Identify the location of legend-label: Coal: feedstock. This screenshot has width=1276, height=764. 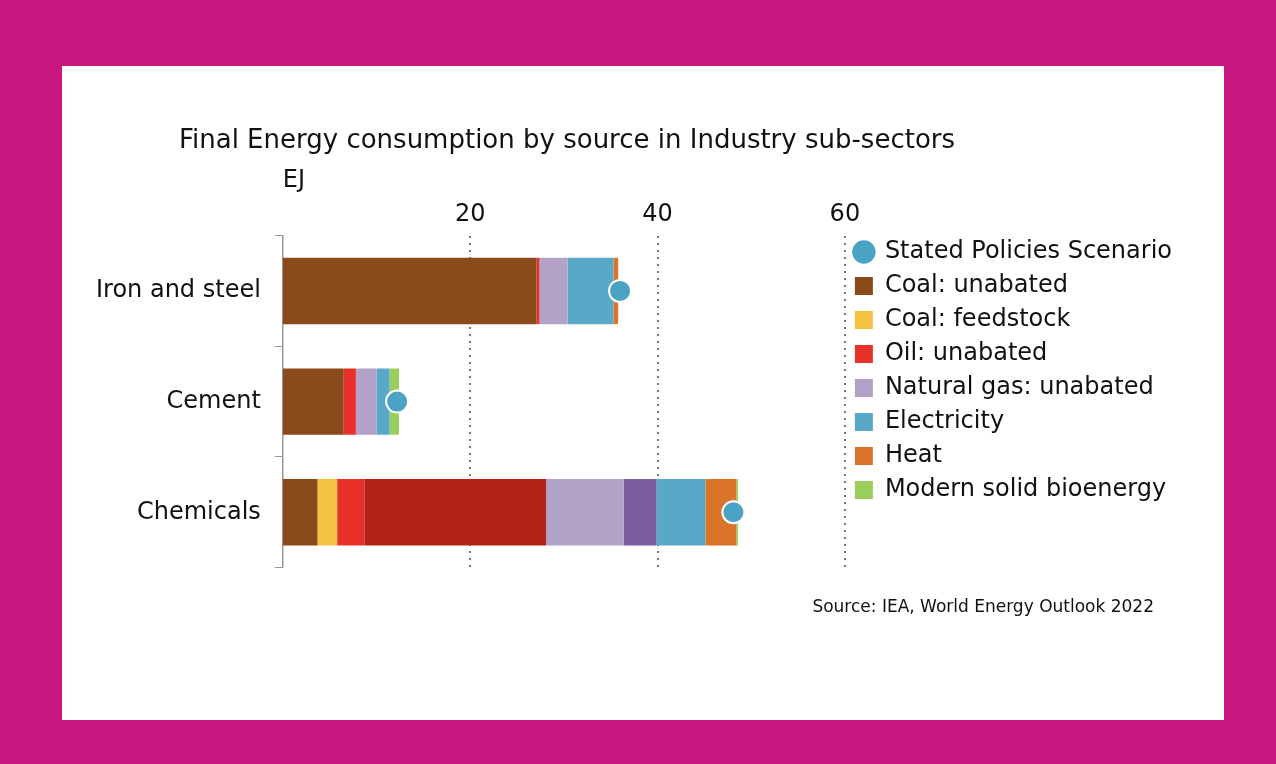
(977, 318).